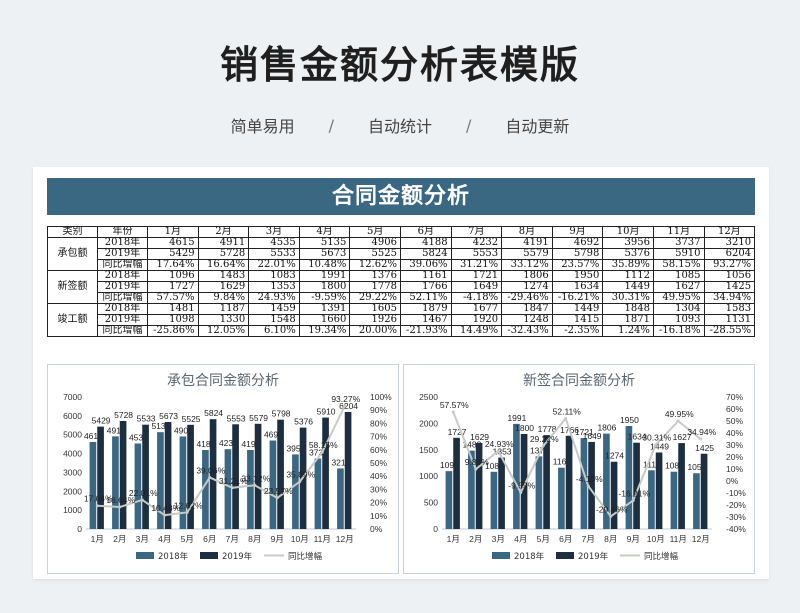 Image resolution: width=800 pixels, height=613 pixels. Describe the element at coordinates (295, 448) in the screenshot. I see `bar-data-label: 3956` at that location.